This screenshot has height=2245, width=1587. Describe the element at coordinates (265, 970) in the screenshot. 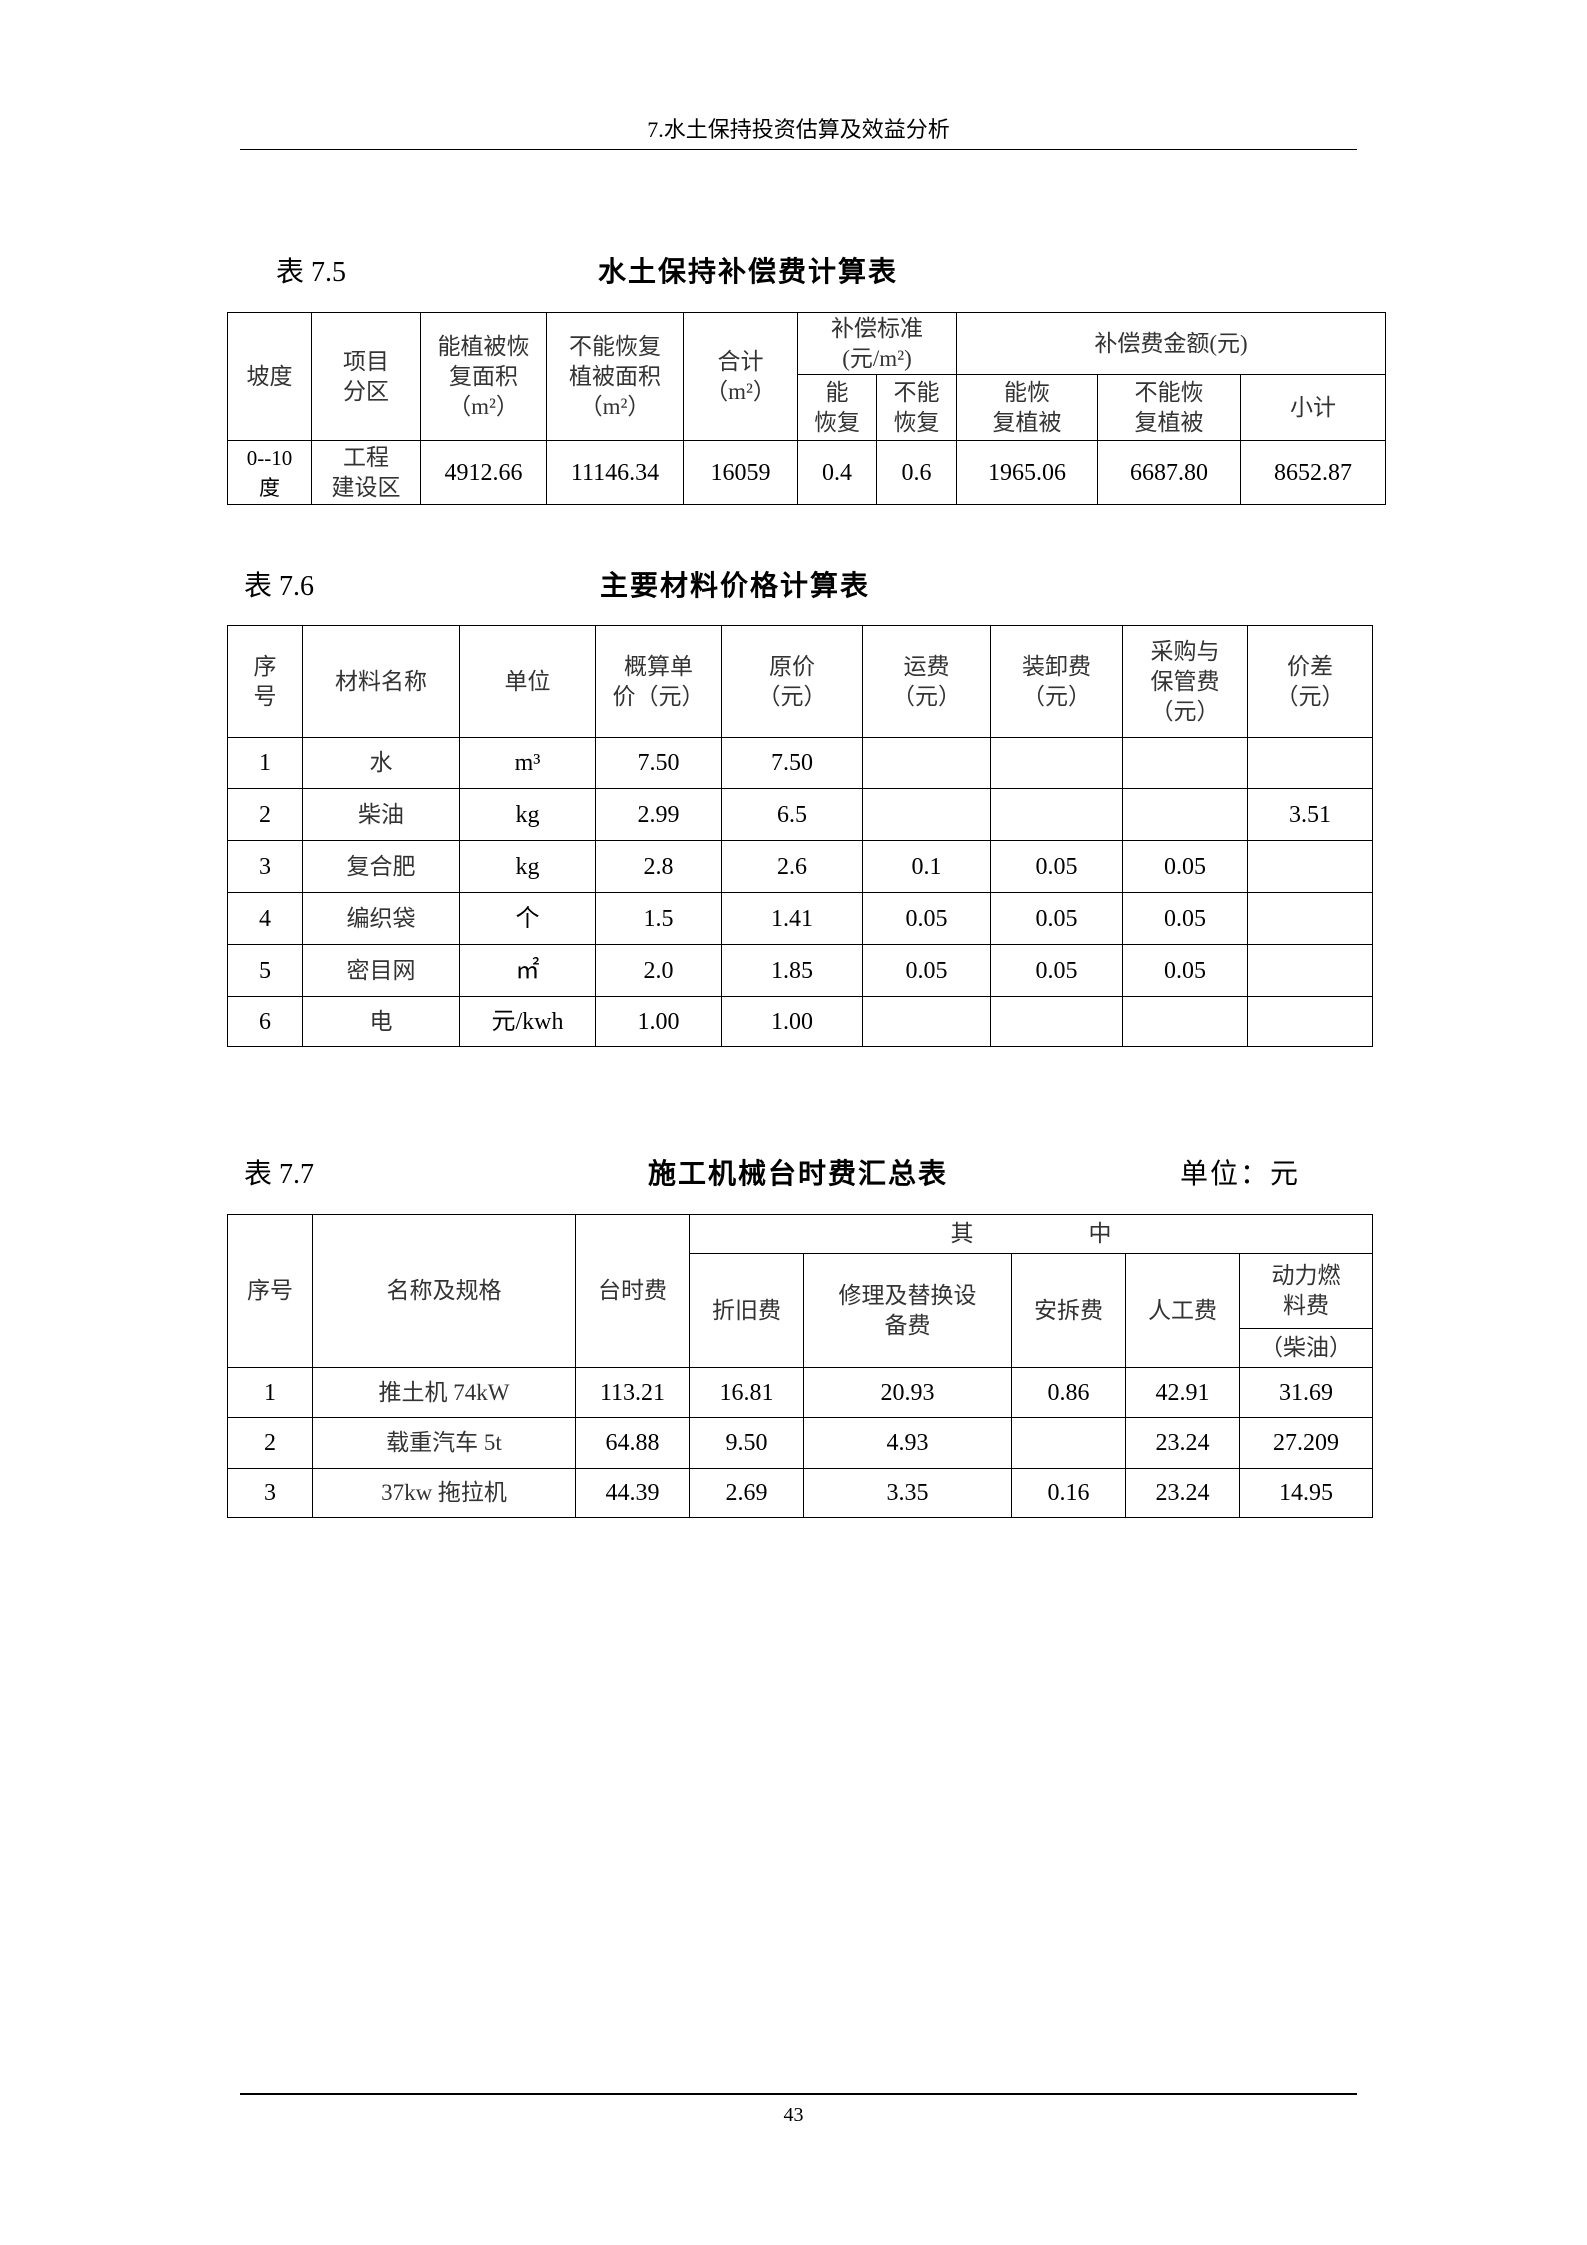

I see `cell: 5` at that location.